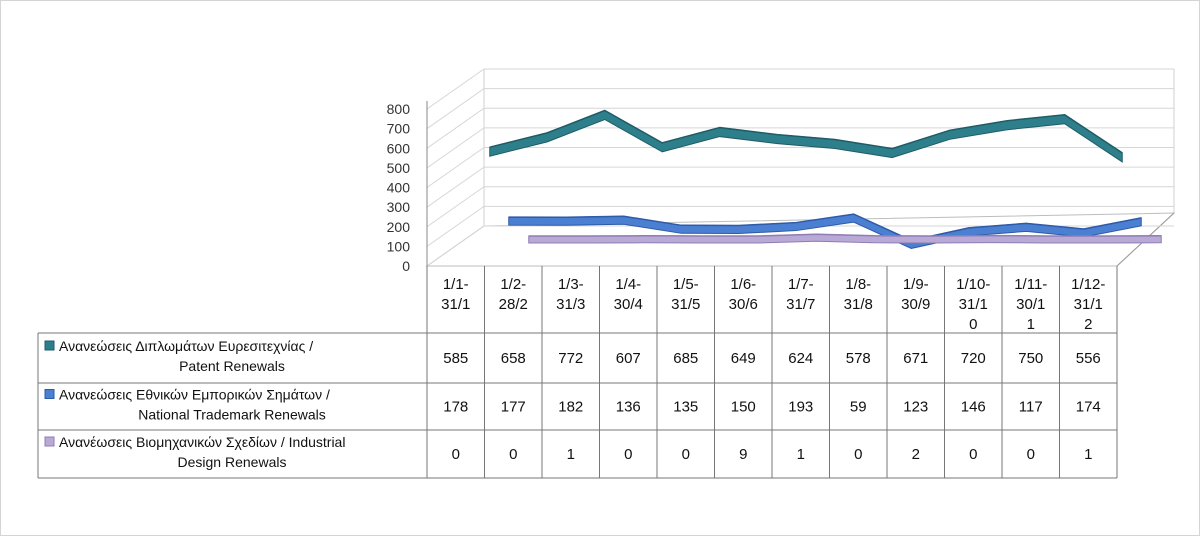  Describe the element at coordinates (513, 358) in the screenshot. I see `value-cell: 658` at that location.